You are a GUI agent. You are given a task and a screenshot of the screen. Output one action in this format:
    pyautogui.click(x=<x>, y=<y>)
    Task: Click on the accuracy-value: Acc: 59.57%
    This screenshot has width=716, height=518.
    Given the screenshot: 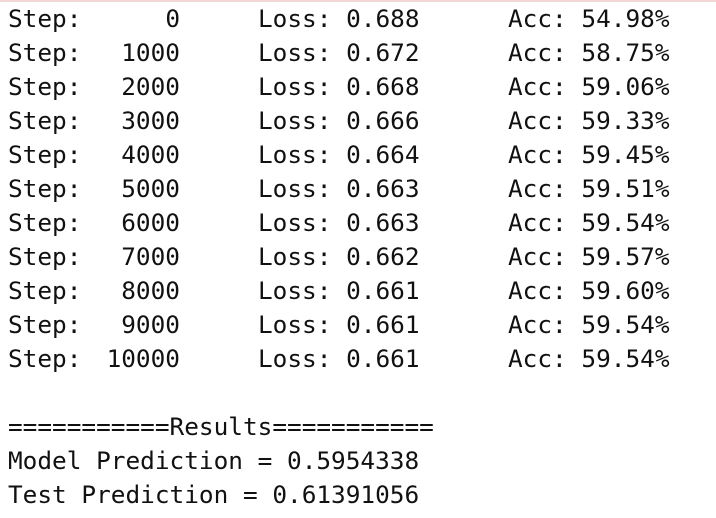 What is the action you would take?
    pyautogui.click(x=589, y=256)
    